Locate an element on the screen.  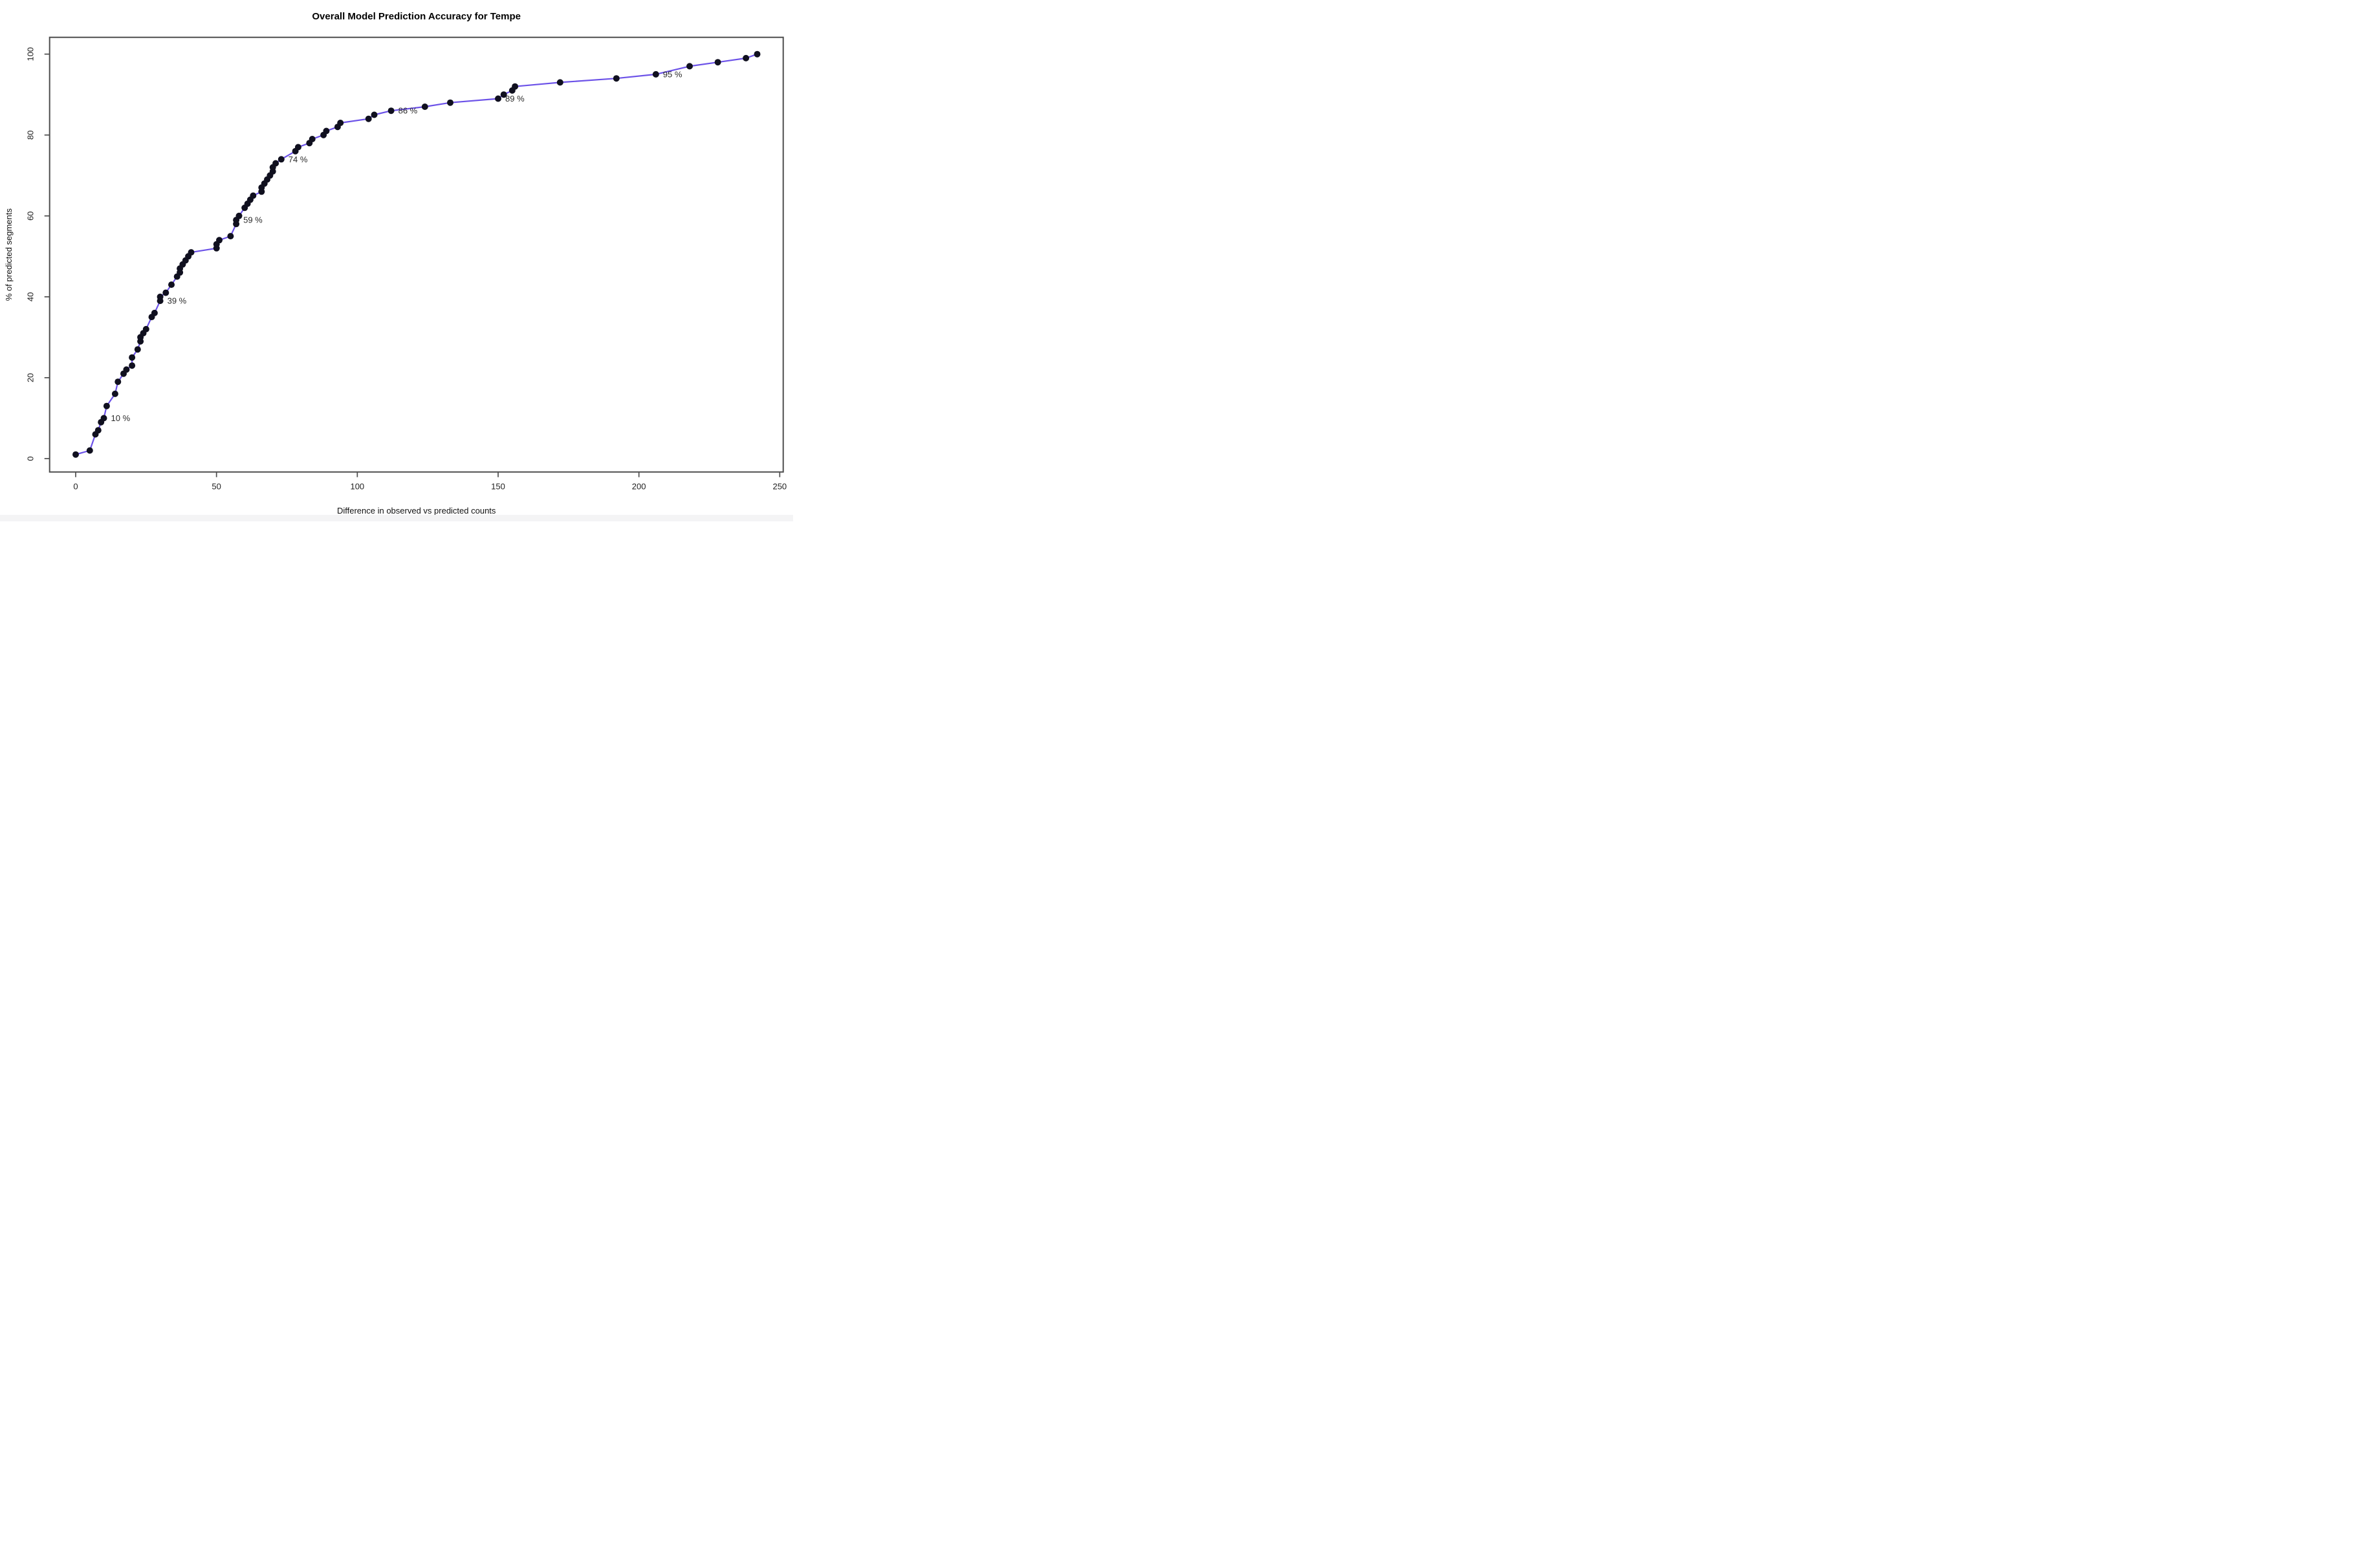
x-tick-label: 50 is located at coordinates (216, 487).